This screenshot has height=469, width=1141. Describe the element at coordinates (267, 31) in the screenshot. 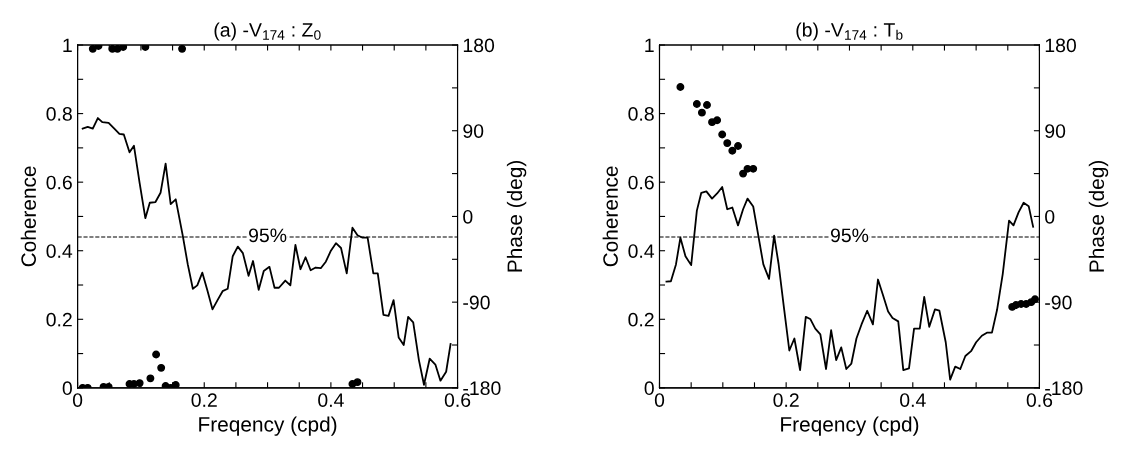

I see `chart-title: (a) -V$_{174}$ : Z$_{0}$` at that location.